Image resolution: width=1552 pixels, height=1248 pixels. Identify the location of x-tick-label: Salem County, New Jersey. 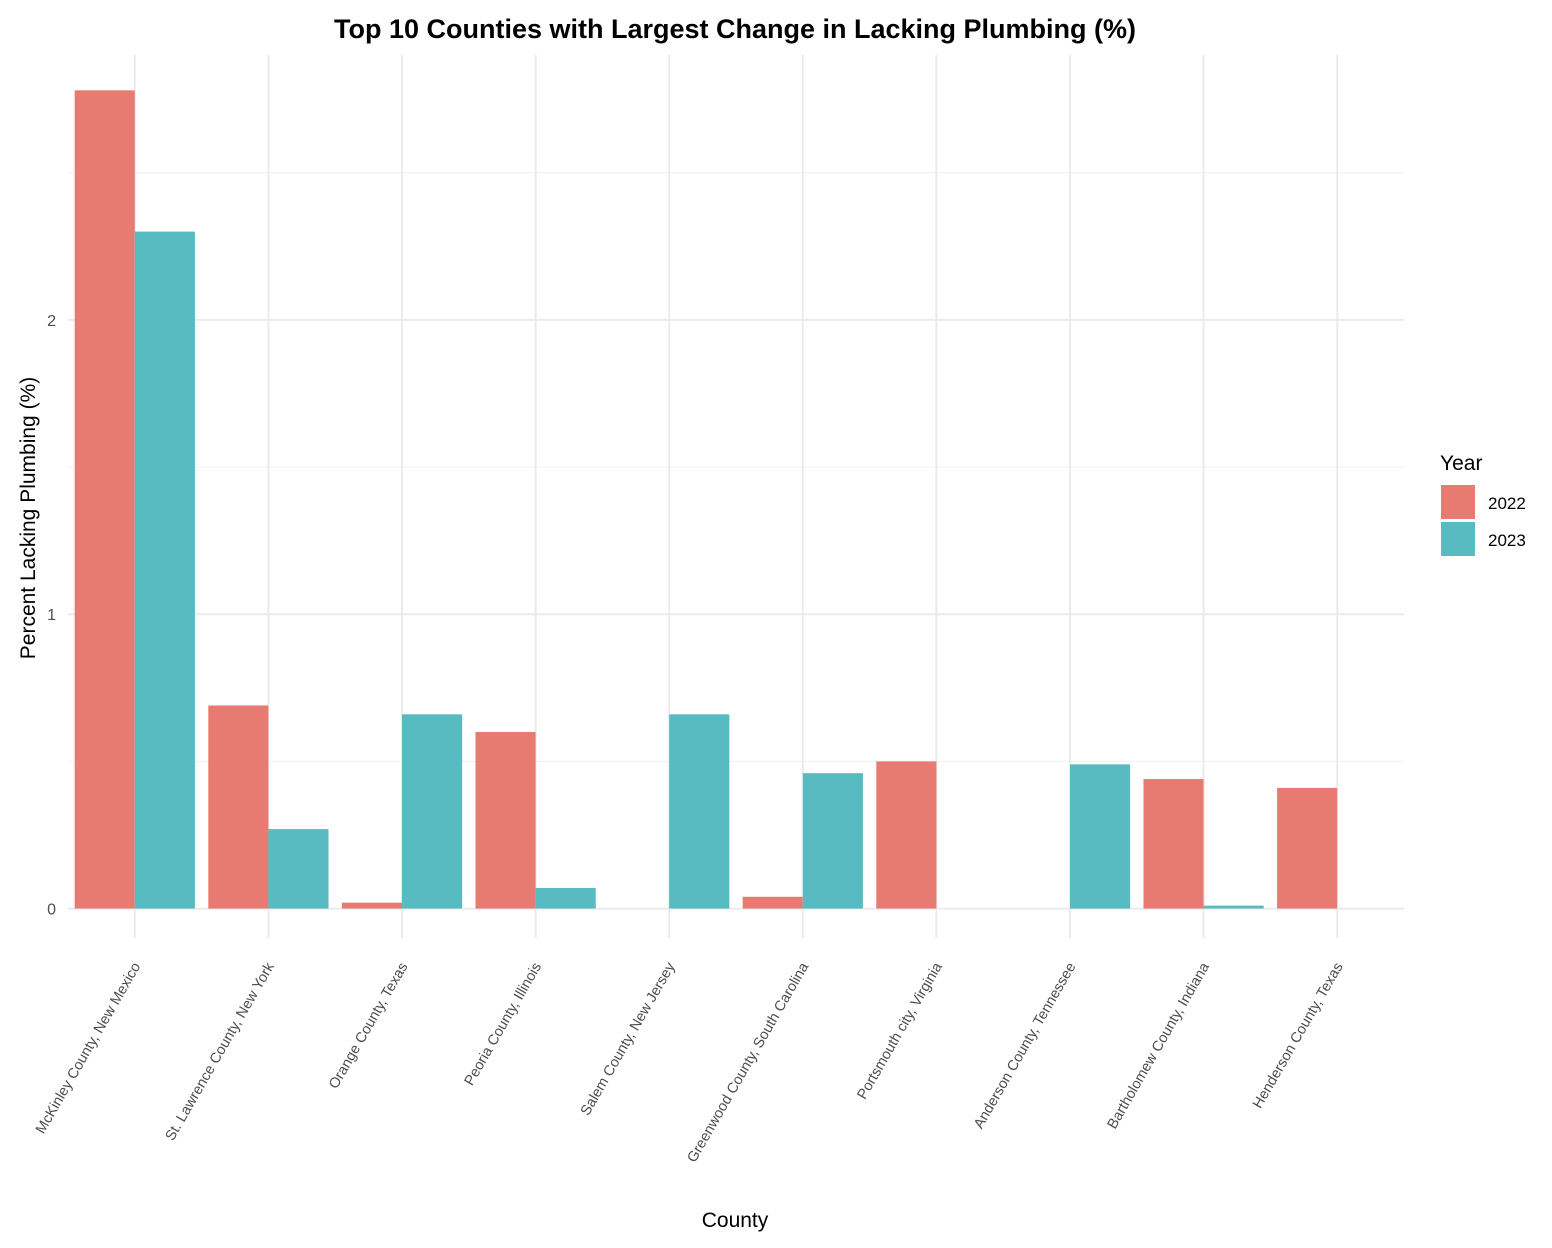
(628, 1038).